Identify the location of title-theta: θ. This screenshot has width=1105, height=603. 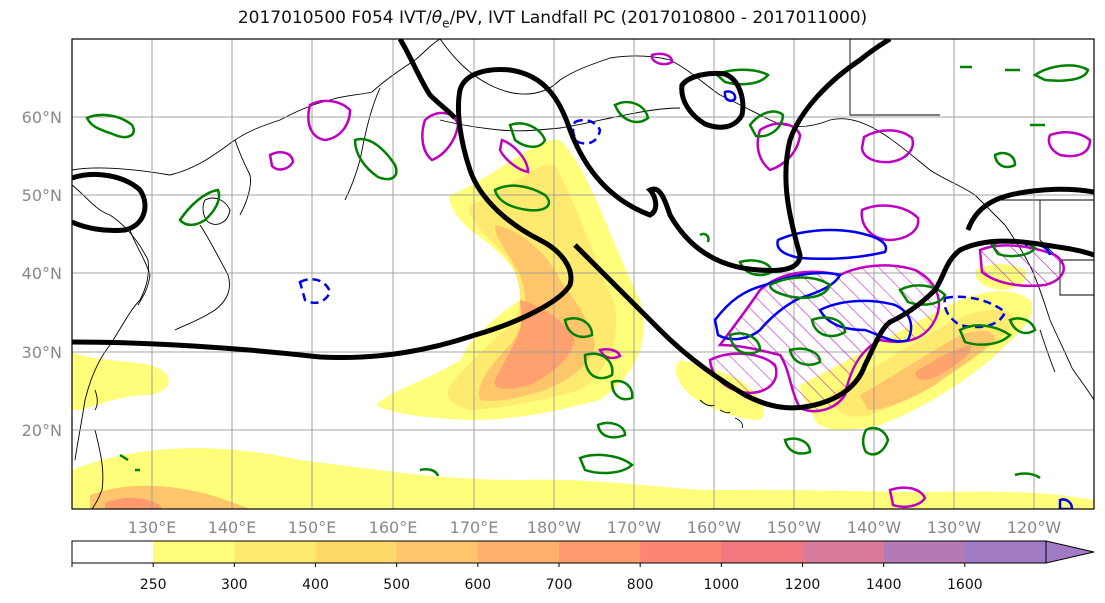
(437, 18).